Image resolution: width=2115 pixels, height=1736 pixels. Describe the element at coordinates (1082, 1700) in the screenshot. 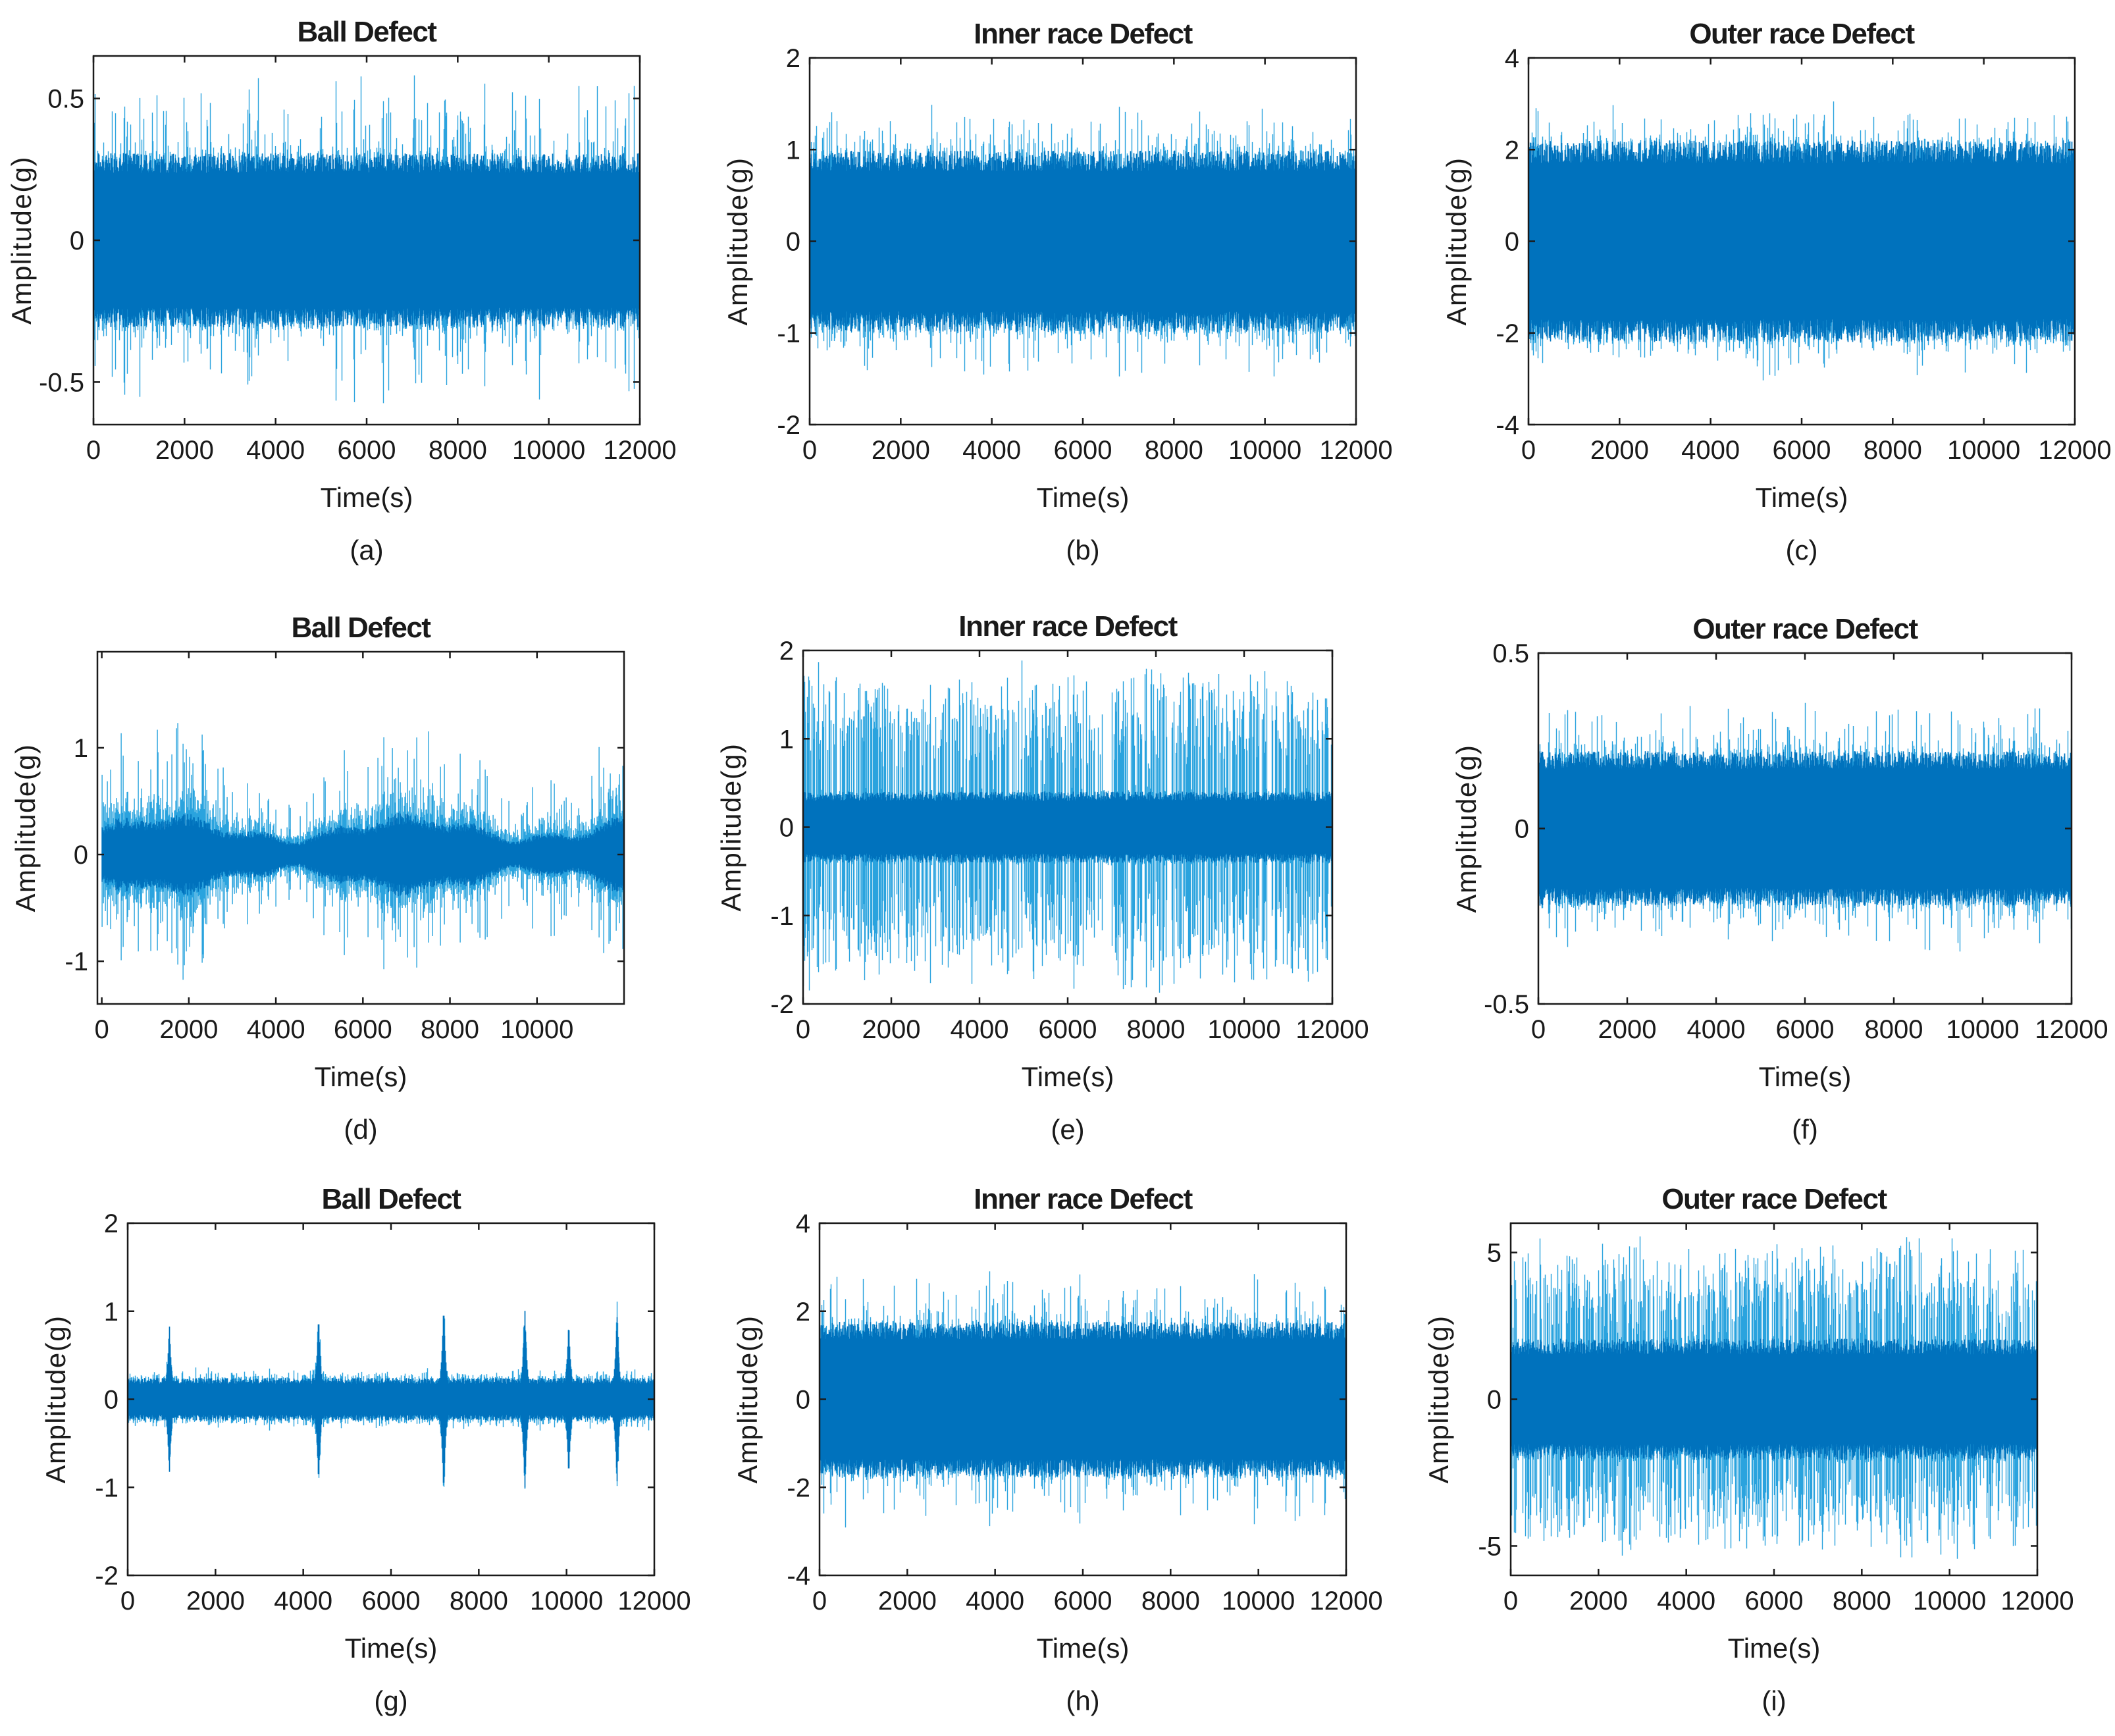

I see `panel-caption: (h)` at that location.